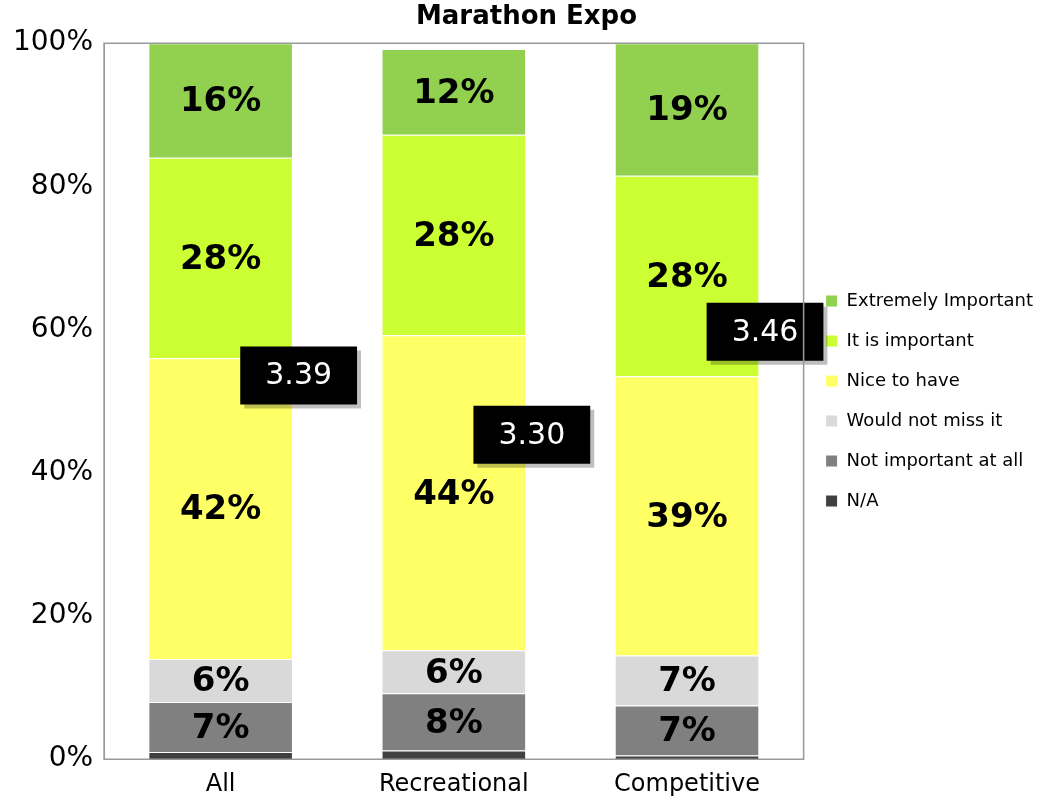 Image resolution: width=1048 pixels, height=802 pixels. Describe the element at coordinates (62, 184) in the screenshot. I see `y-tick-label: 80%` at that location.